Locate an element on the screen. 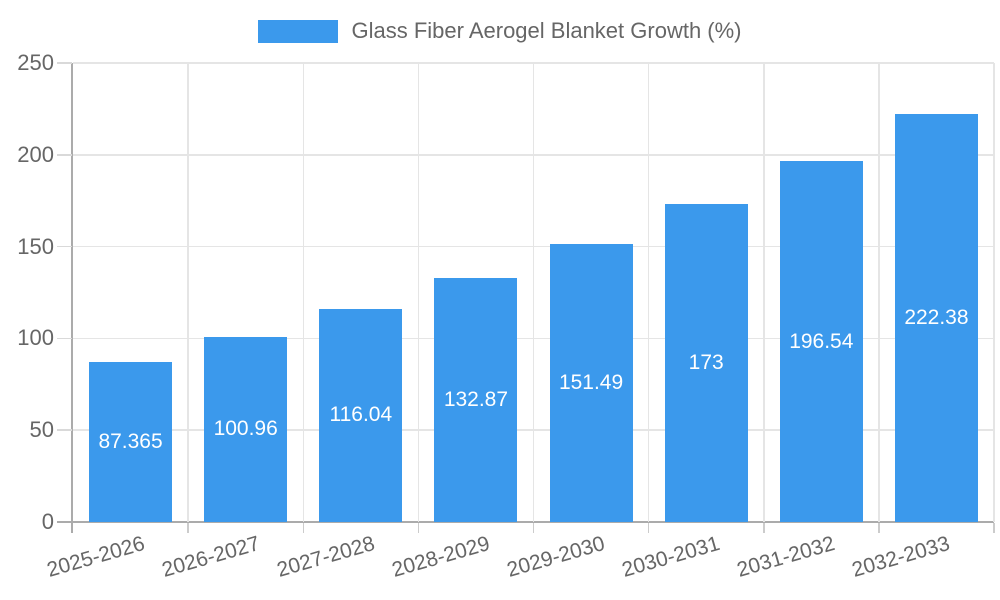  bar: 132.87 is located at coordinates (476, 400).